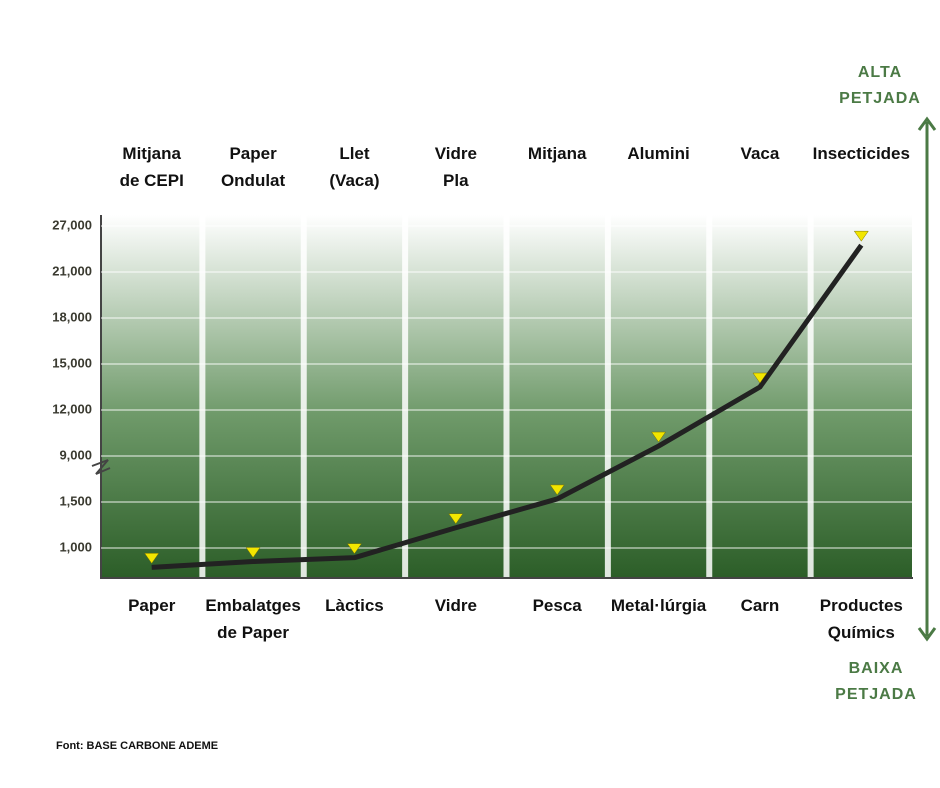 The image size is (940, 788). I want to click on top-label: Vidre Pla, so click(455, 167).